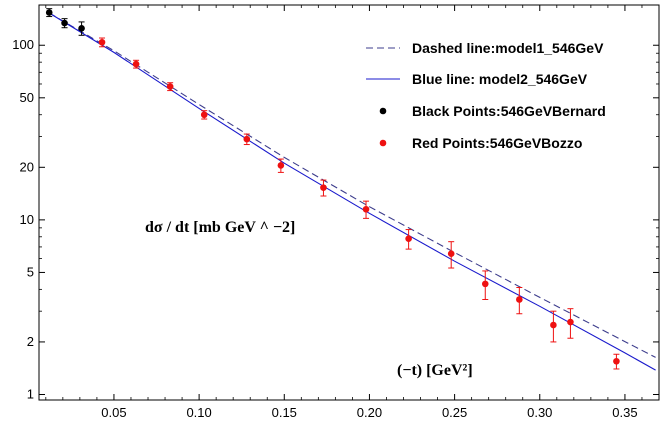 The image size is (670, 427). What do you see at coordinates (500, 79) in the screenshot?
I see `legend-label: Blue line: model2_546GeV` at bounding box center [500, 79].